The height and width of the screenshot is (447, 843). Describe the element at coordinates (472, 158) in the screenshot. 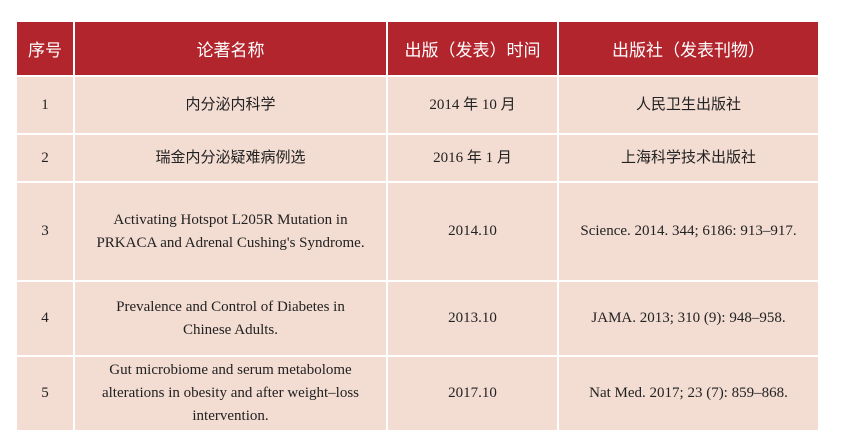

I see `table-cell: 2016 年 1 月` at that location.